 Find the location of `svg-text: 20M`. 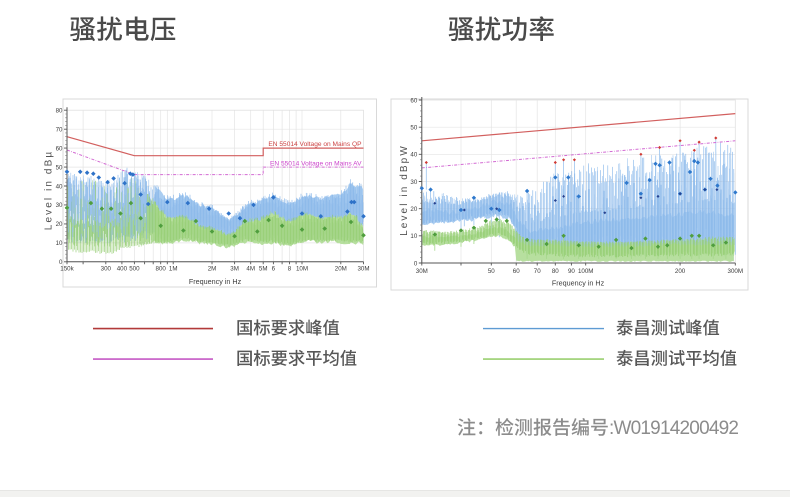

svg-text: 20M is located at coordinates (341, 269).